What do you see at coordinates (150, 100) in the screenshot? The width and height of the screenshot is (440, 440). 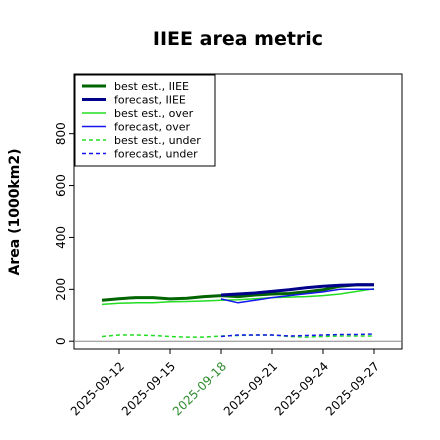 I see `legend-label: forecast, IIEE` at bounding box center [150, 100].